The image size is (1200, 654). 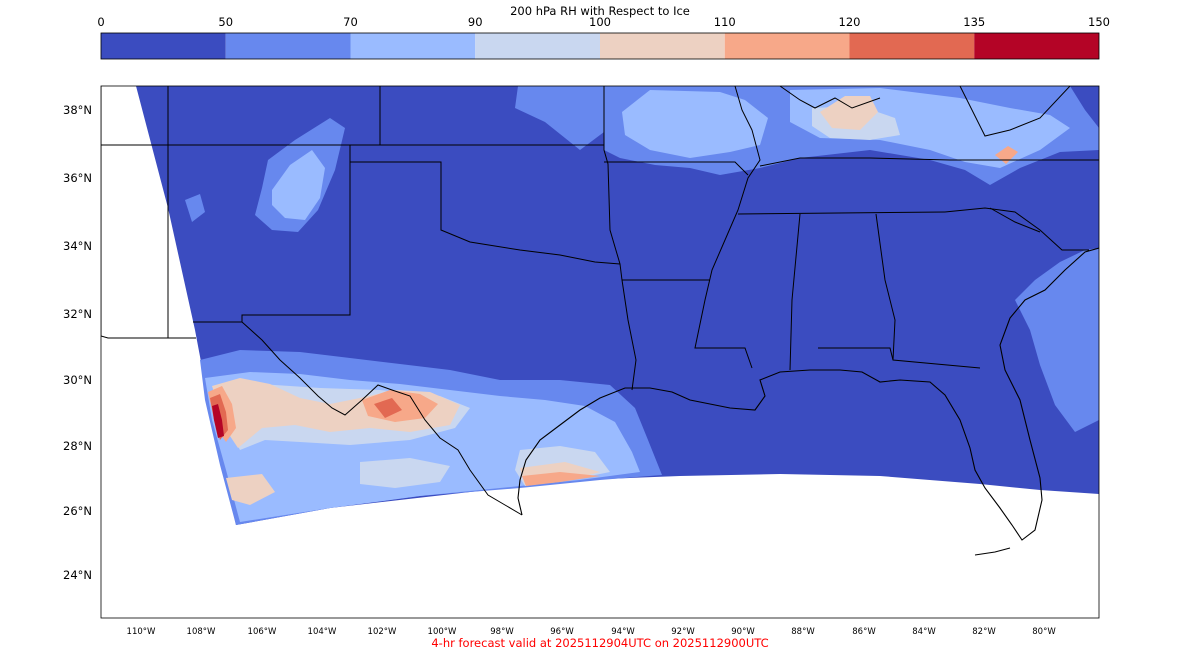 What do you see at coordinates (382, 632) in the screenshot?
I see `lon-label-102: 102°W` at bounding box center [382, 632].